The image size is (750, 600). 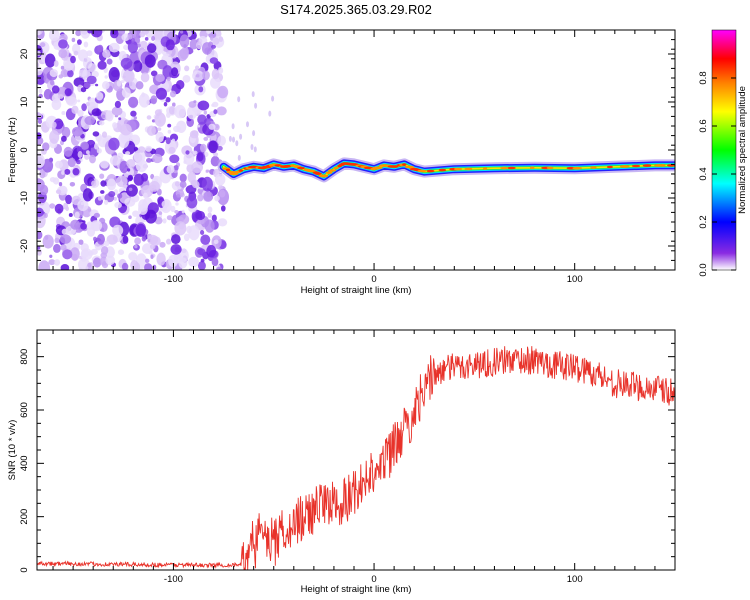 I want to click on colorbar-ticks: 0.0 0.2 0.4 0.6 0.8, so click(x=717, y=174).